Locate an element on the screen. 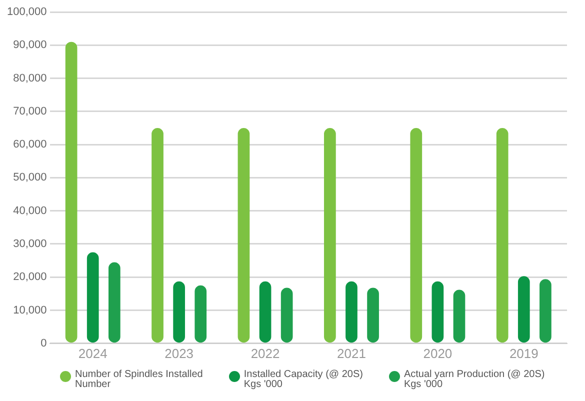 This screenshot has width=585, height=401. x-tick-label: 2022 is located at coordinates (265, 353).